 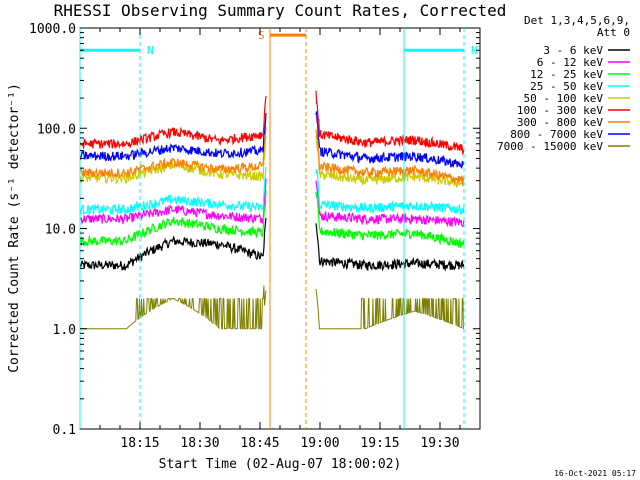 I want to click on x-tick-label: 19:30, so click(x=439, y=443).